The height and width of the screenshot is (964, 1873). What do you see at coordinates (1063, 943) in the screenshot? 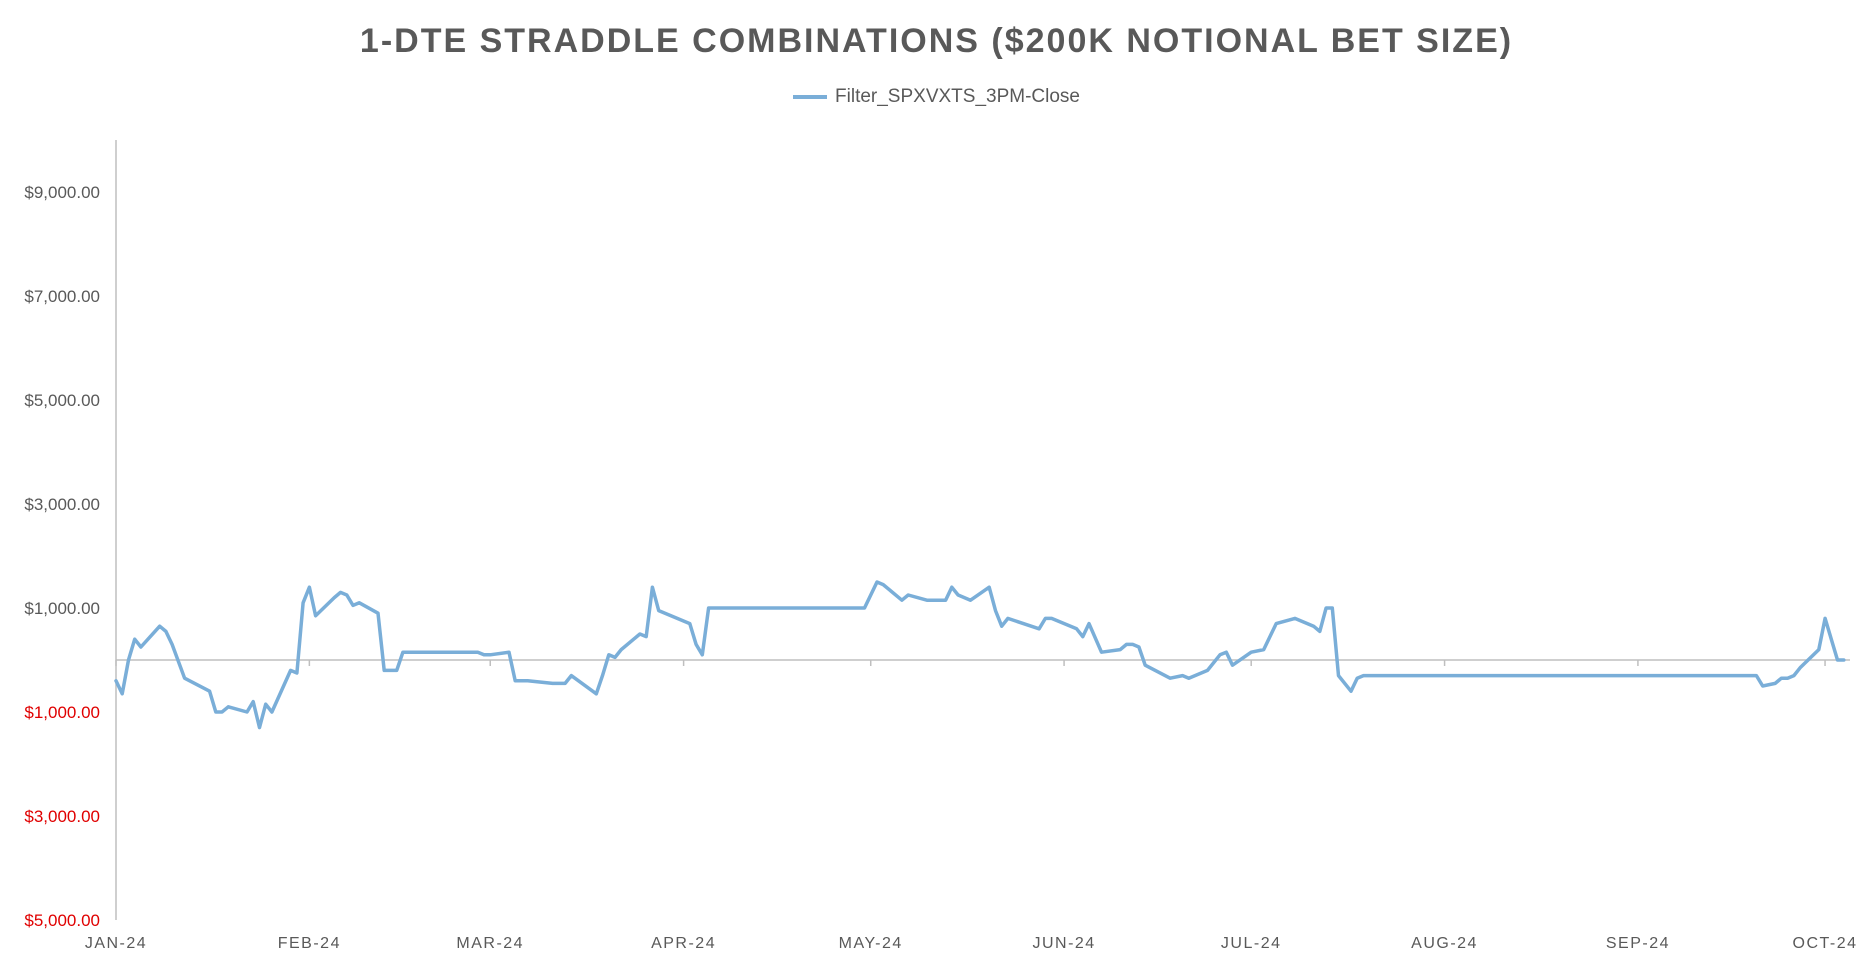
I see `x-tick-label: JUN-24` at bounding box center [1063, 943].